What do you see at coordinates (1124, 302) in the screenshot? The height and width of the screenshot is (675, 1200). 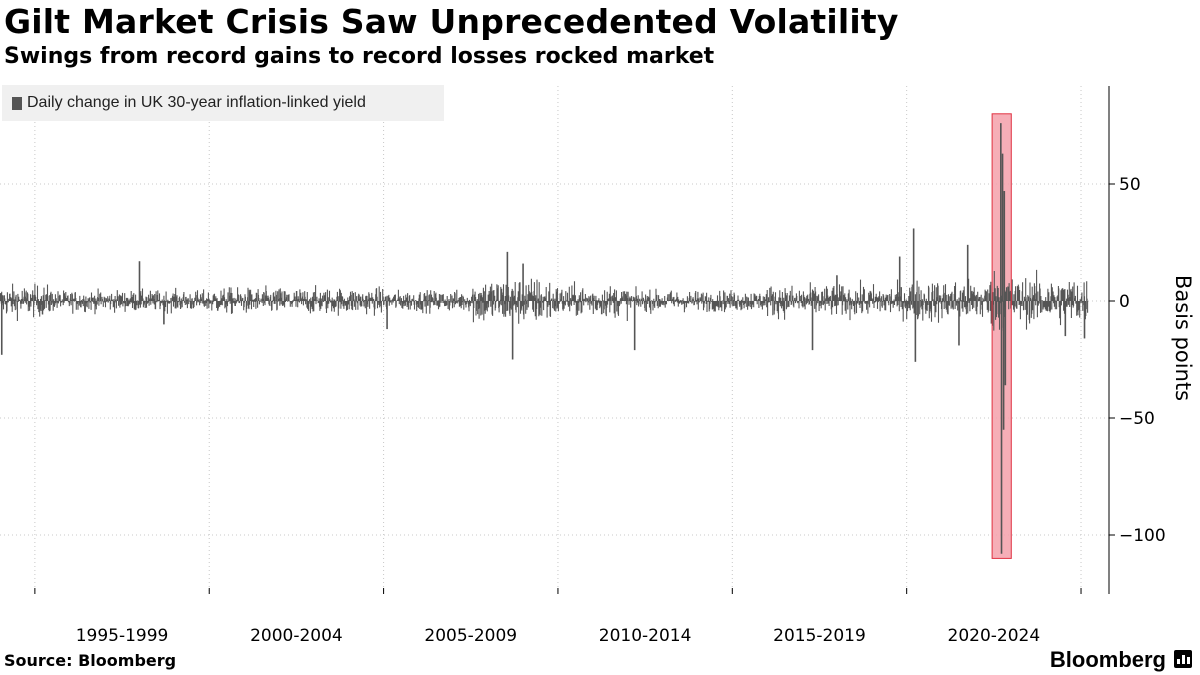 I see `y-tick-label: 0` at bounding box center [1124, 302].